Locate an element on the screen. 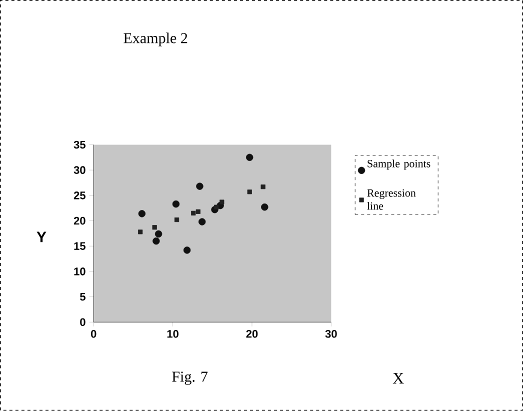 The width and height of the screenshot is (523, 411). x-tick-label: 10 is located at coordinates (172, 334).